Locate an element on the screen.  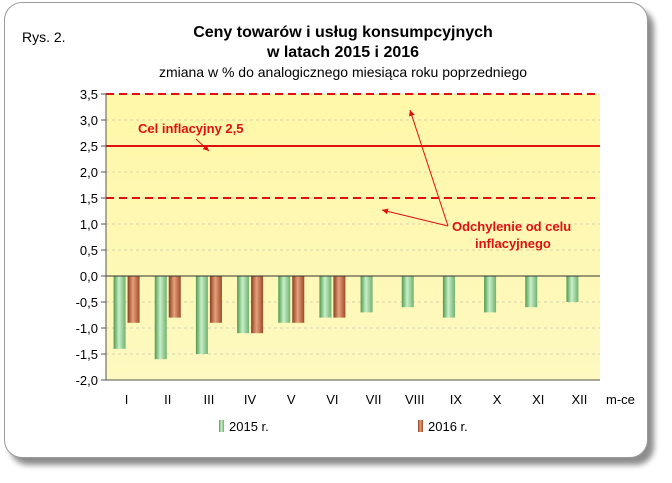
x-tick-label: VI is located at coordinates (332, 399).